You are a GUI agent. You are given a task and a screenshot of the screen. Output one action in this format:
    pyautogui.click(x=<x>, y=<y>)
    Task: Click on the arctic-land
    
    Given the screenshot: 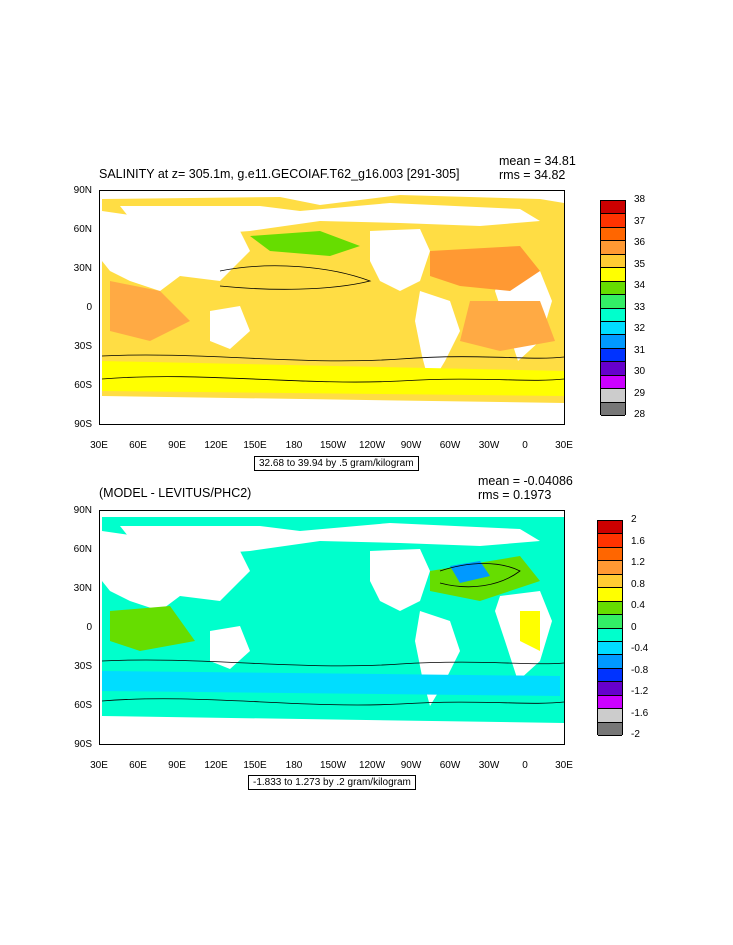 What is the action you would take?
    pyautogui.click(x=330, y=219)
    